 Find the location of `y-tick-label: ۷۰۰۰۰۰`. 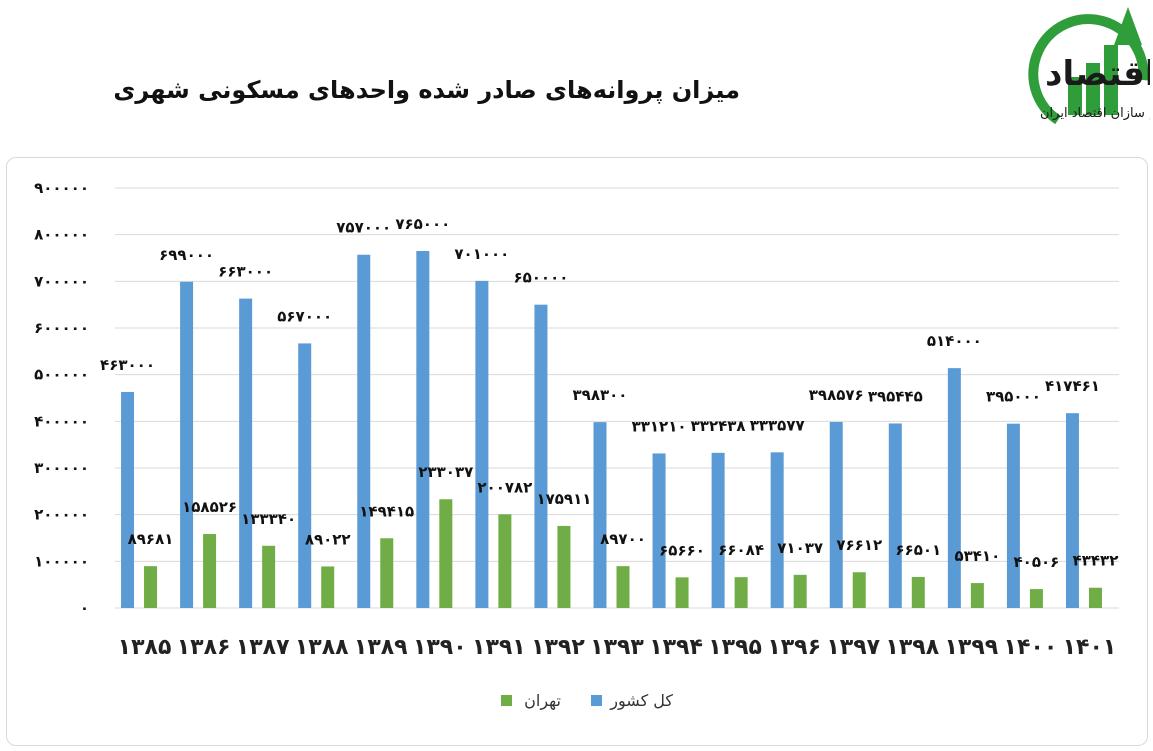

y-tick-label: ۷۰۰۰۰۰ is located at coordinates (61, 281).